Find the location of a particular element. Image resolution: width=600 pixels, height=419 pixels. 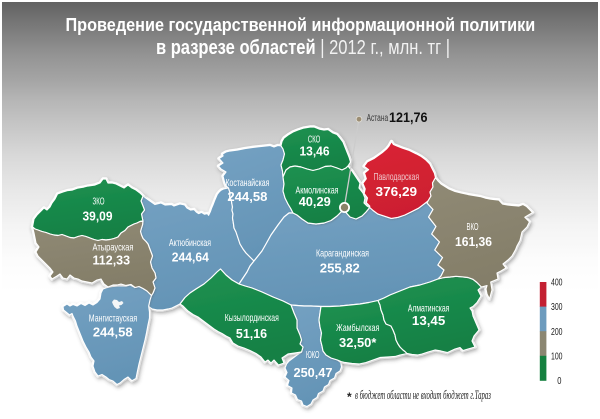

svg-text: 200 is located at coordinates (557, 332).